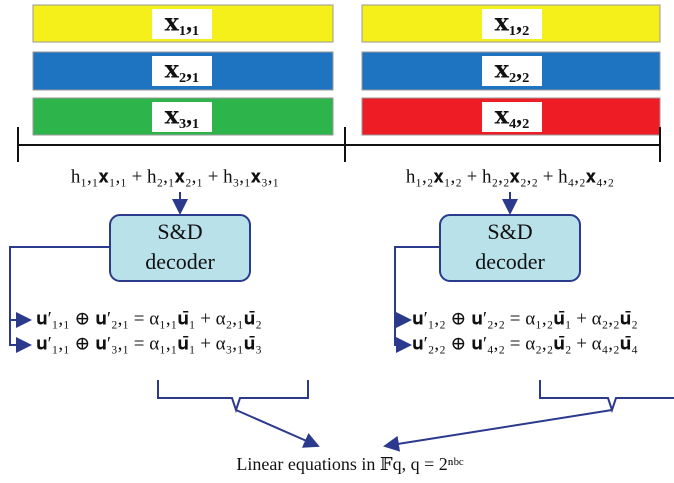 The height and width of the screenshot is (483, 674). I want to click on caption: Linear equations in 𝔽q, q = 2ⁿᵇᶜ, so click(350, 464).